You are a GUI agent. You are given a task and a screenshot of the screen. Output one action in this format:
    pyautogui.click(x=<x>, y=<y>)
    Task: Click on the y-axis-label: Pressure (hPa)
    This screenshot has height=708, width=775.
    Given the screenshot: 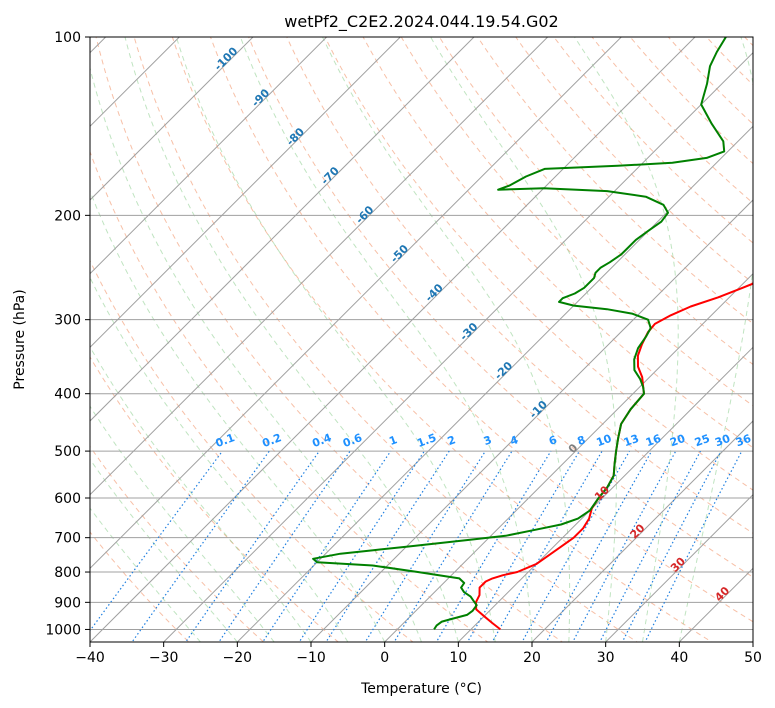 What is the action you would take?
    pyautogui.click(x=20, y=339)
    